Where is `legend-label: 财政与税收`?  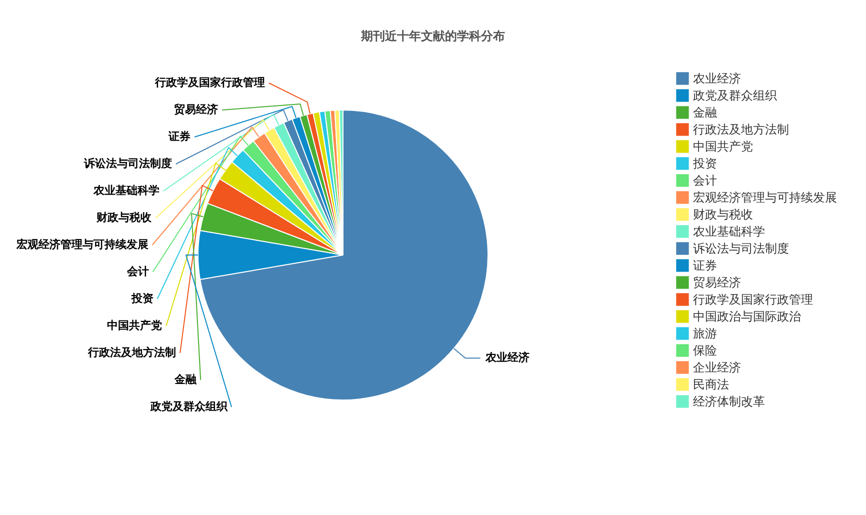 legend-label: 财政与税收 is located at coordinates (723, 215).